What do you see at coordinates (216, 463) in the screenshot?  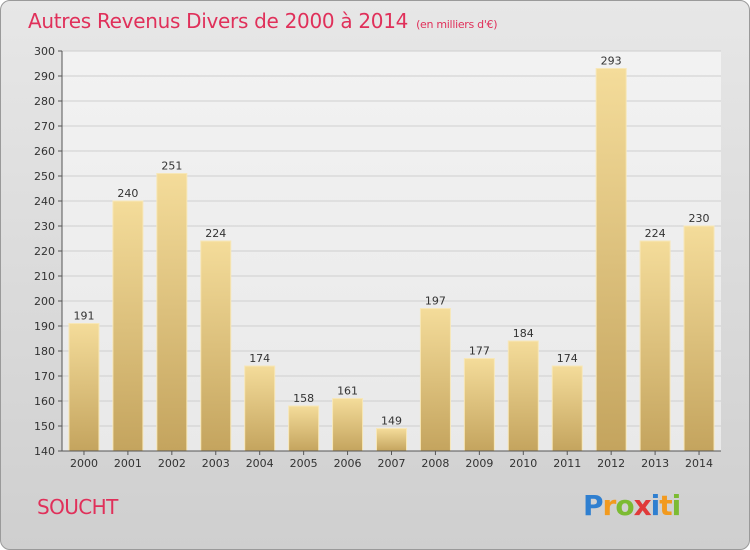 I see `x-tick-label-2003: 2003` at bounding box center [216, 463].